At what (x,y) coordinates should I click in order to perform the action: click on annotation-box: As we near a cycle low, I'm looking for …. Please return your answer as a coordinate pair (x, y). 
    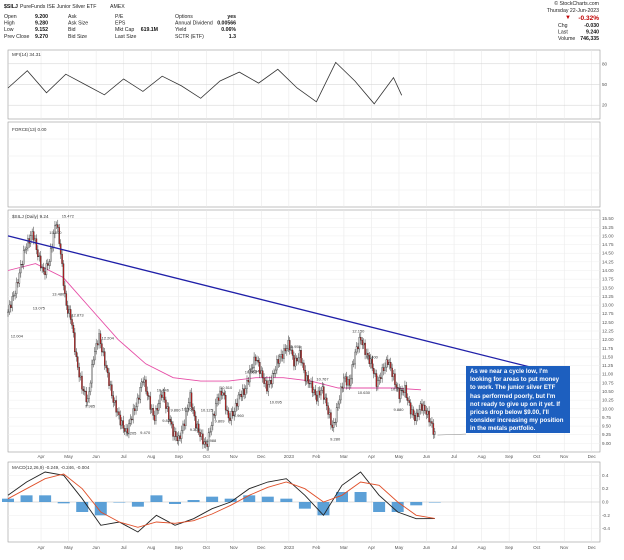
    Looking at the image, I should click on (518, 399).